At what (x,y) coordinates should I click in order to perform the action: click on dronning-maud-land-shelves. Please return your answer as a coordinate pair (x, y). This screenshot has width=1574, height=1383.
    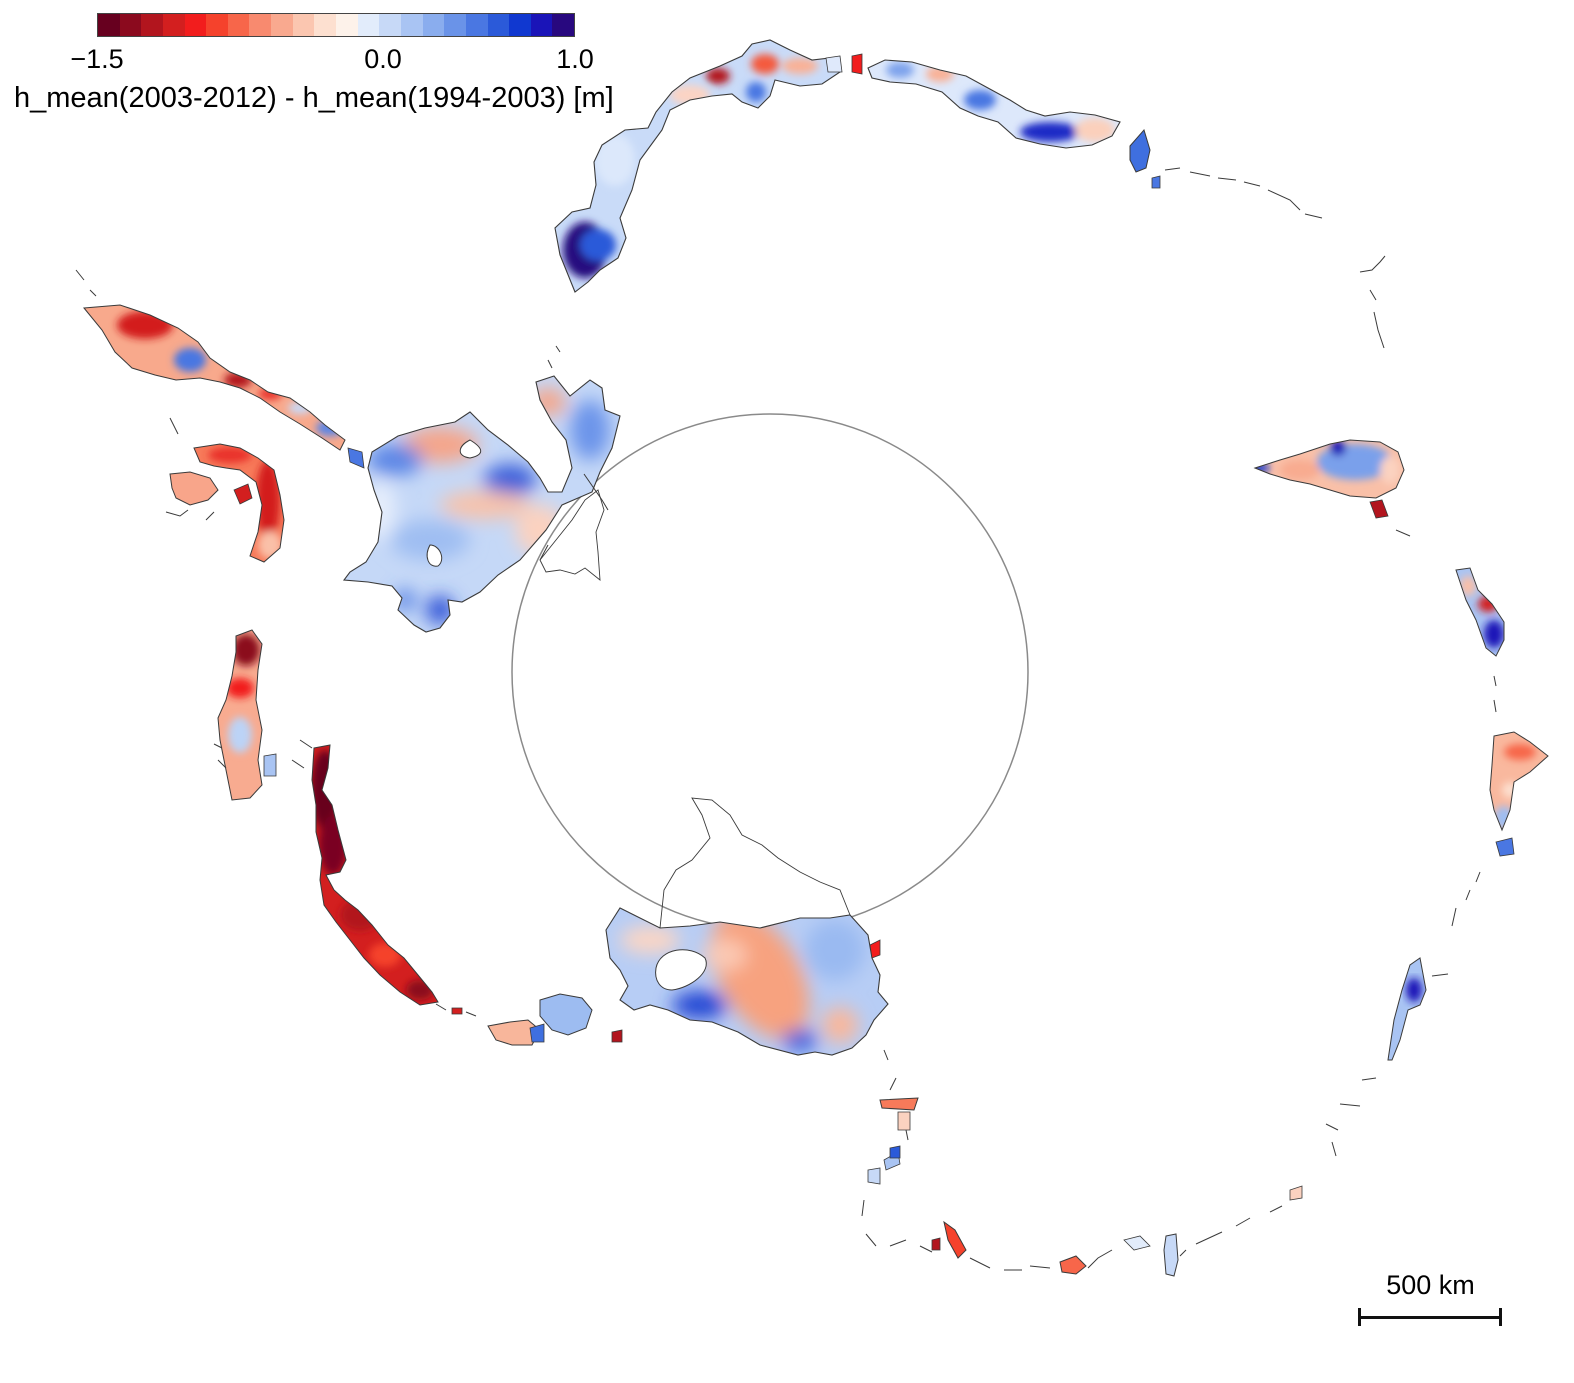
    Looking at the image, I should click on (973, 101).